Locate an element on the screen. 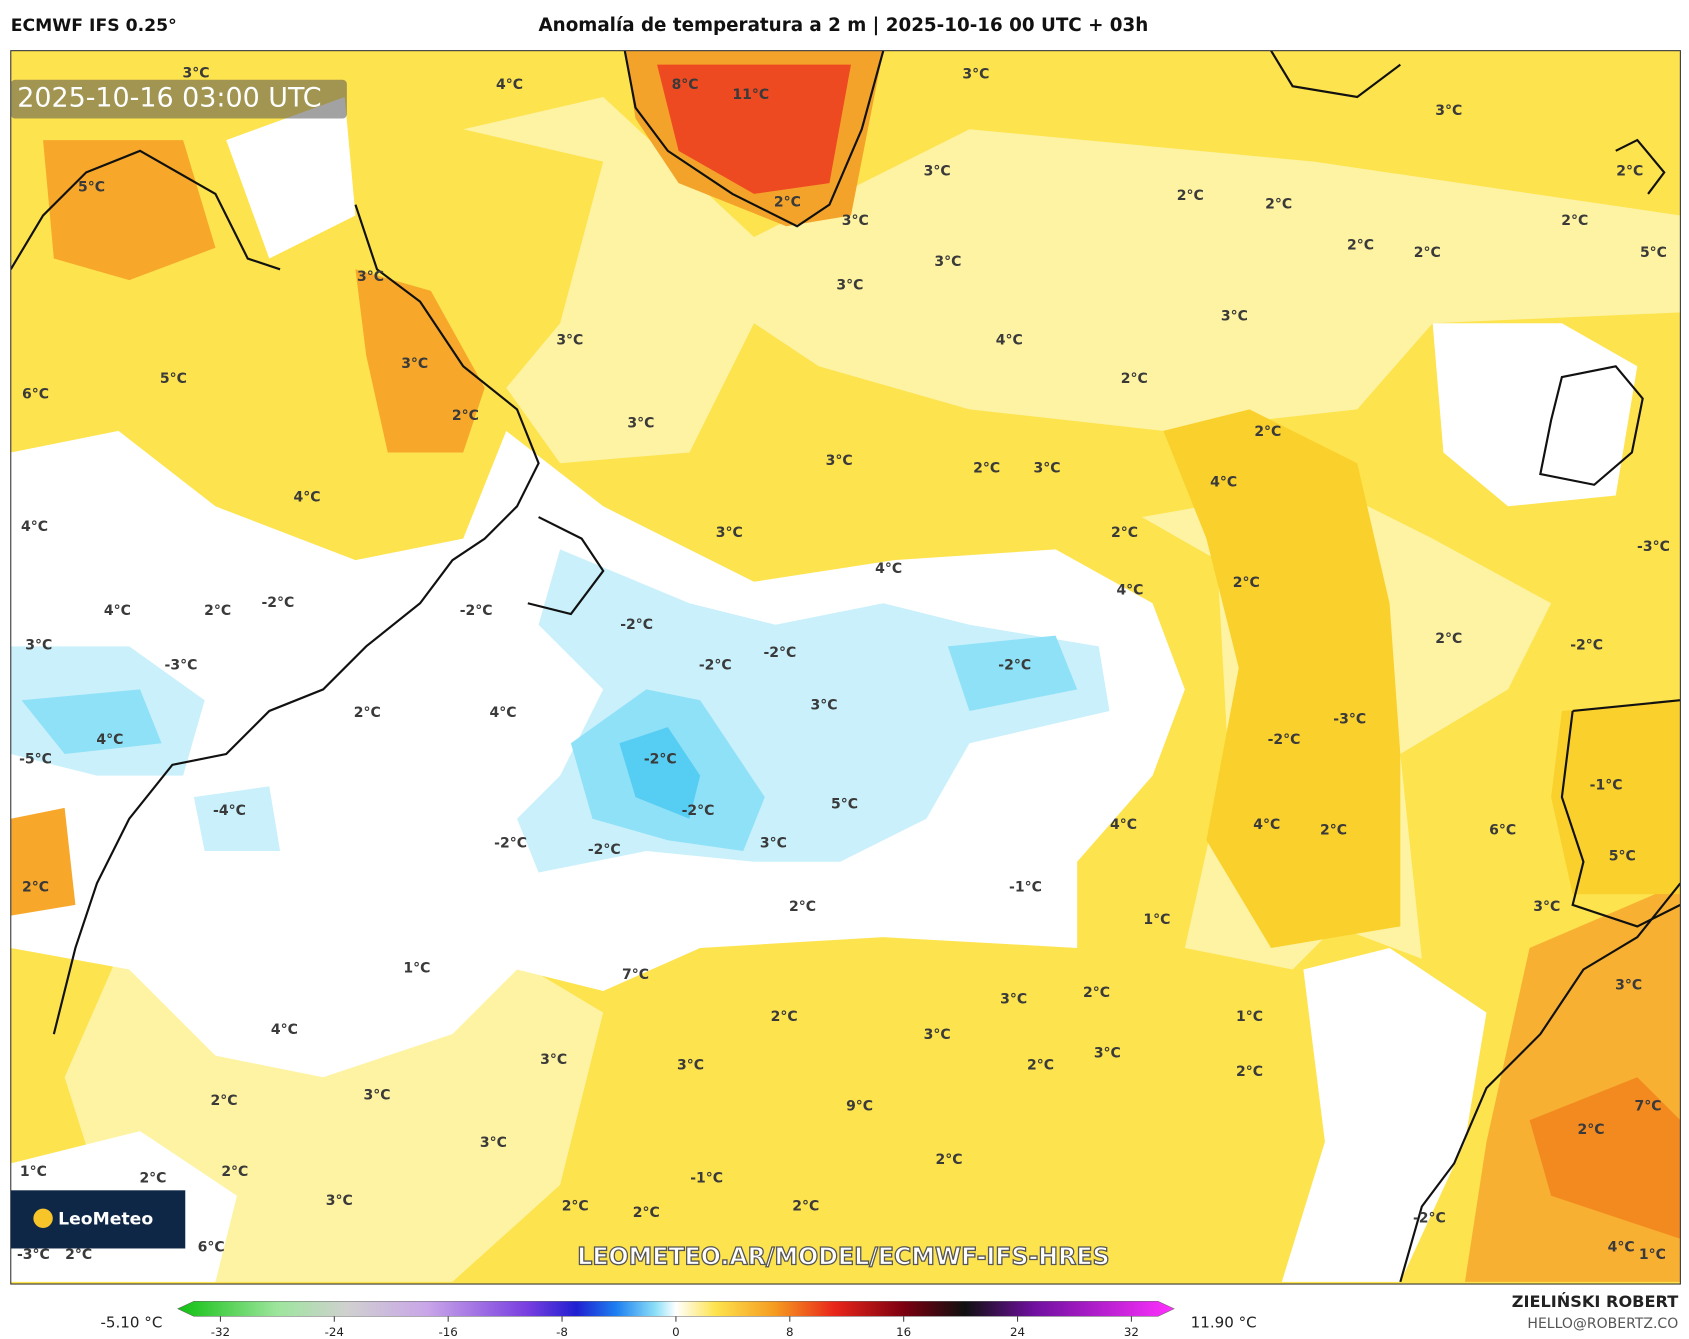 Image resolution: width=1689 pixels, height=1339 pixels. max-label: 11.90 °C is located at coordinates (1224, 1322).